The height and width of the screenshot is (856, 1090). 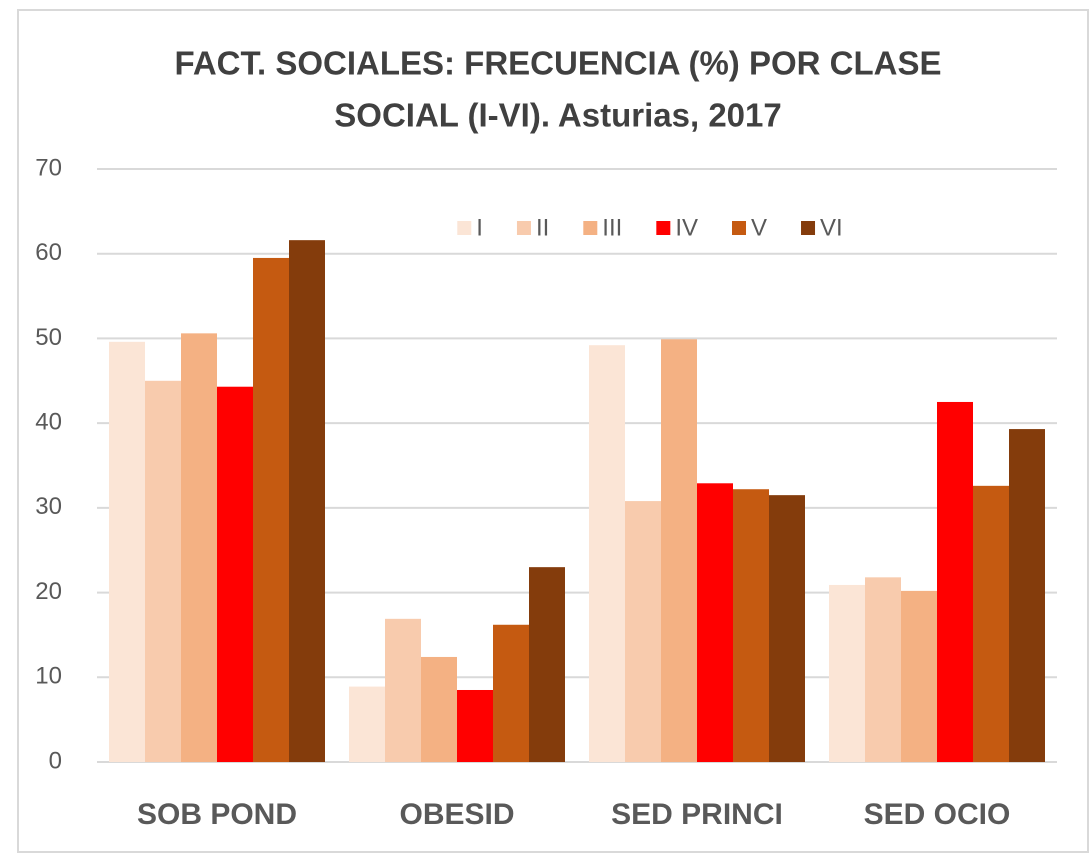 I want to click on y-tick-label: 10, so click(x=48, y=676).